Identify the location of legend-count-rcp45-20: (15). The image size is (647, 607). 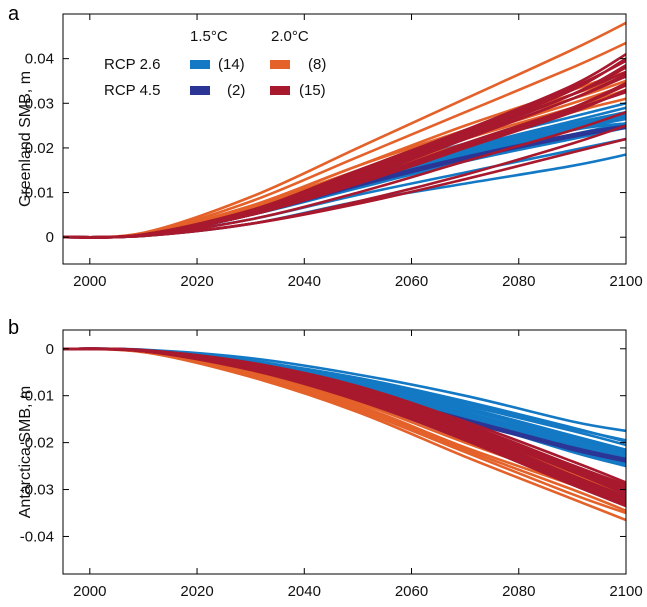
(312, 90).